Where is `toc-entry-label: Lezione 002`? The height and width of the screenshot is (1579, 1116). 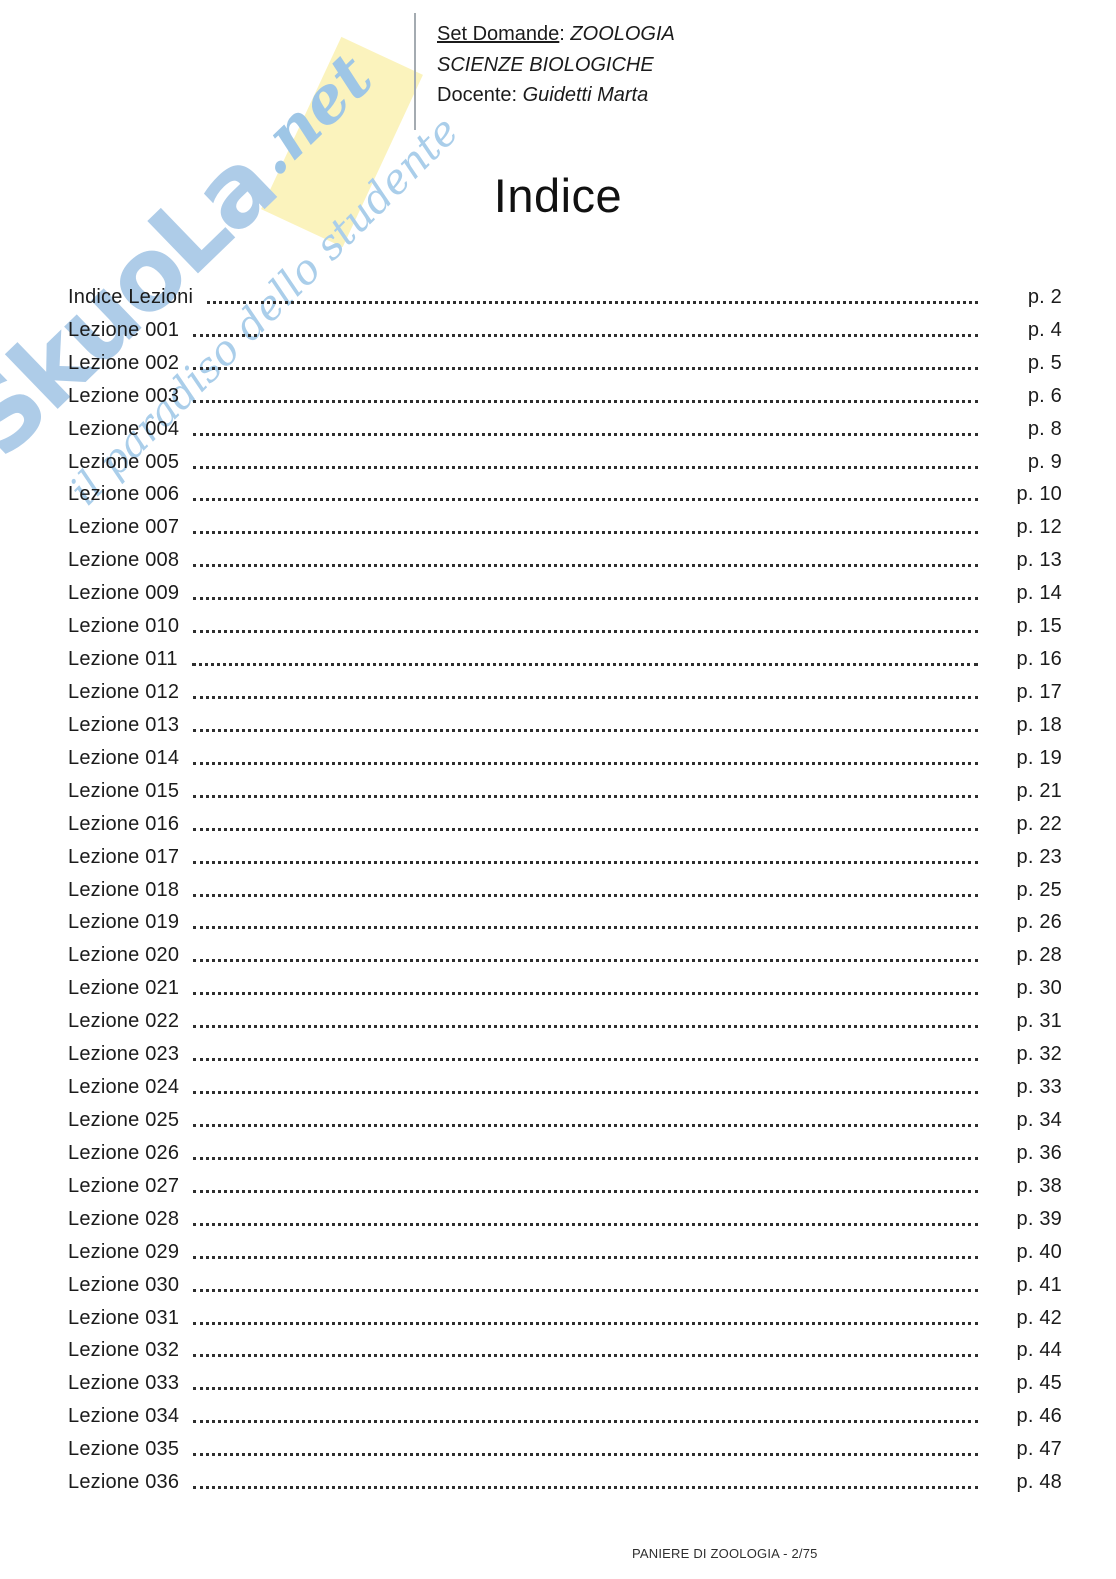 toc-entry-label: Lezione 002 is located at coordinates (124, 362).